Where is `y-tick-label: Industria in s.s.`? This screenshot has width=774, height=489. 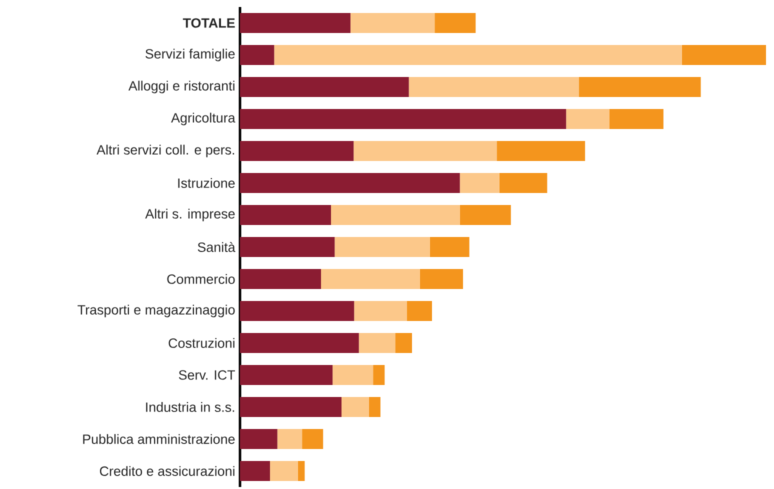 y-tick-label: Industria in s.s. is located at coordinates (190, 407).